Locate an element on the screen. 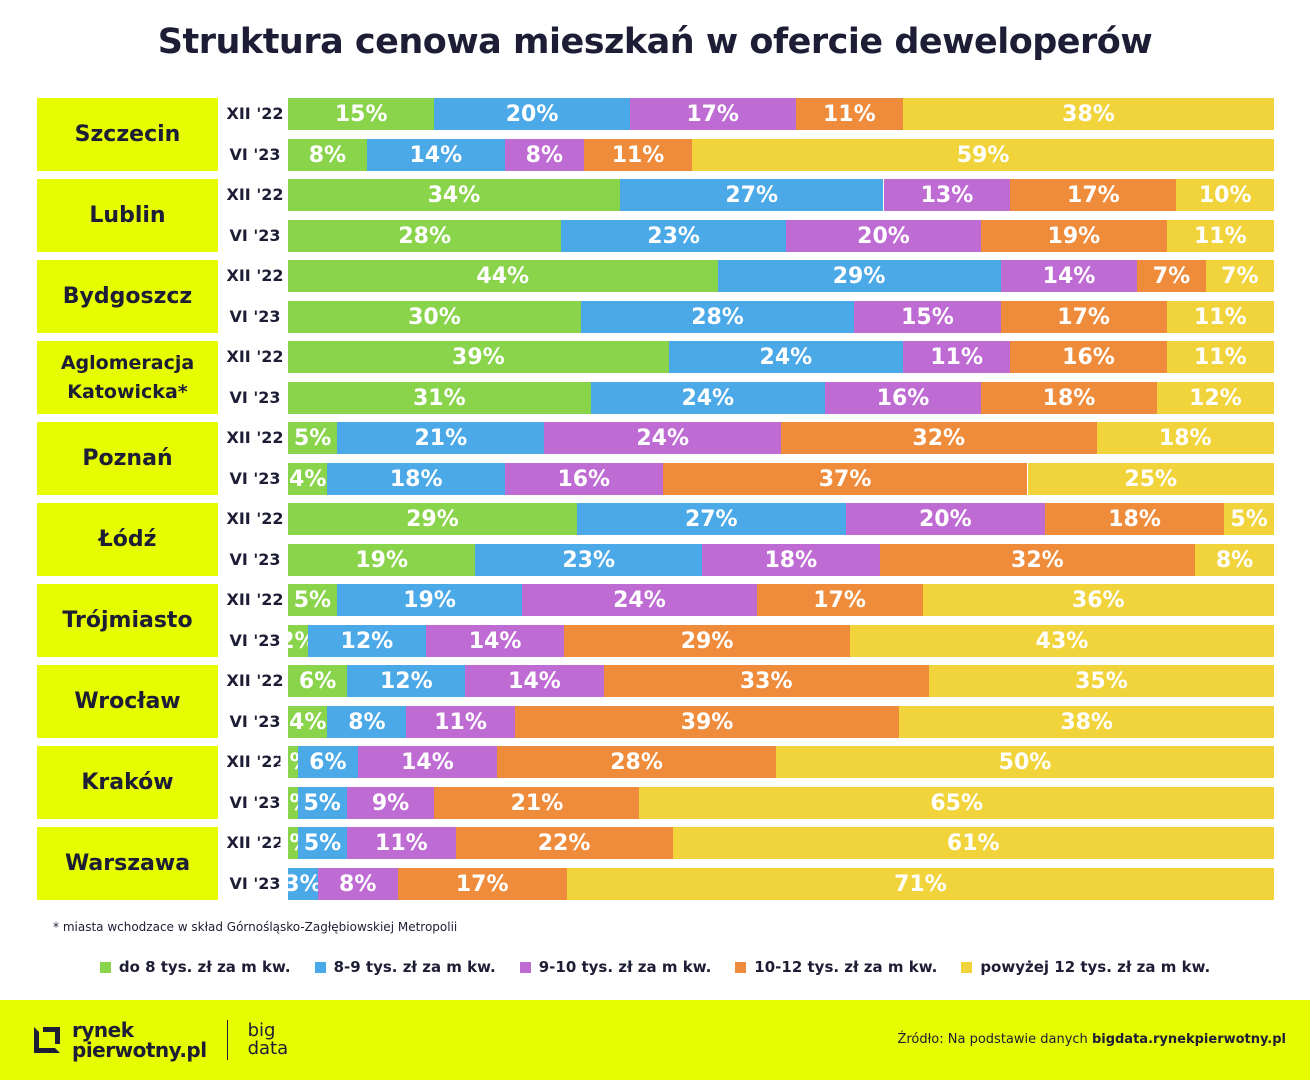 This screenshot has width=1310, height=1080. bar-segment: 39% is located at coordinates (478, 357).